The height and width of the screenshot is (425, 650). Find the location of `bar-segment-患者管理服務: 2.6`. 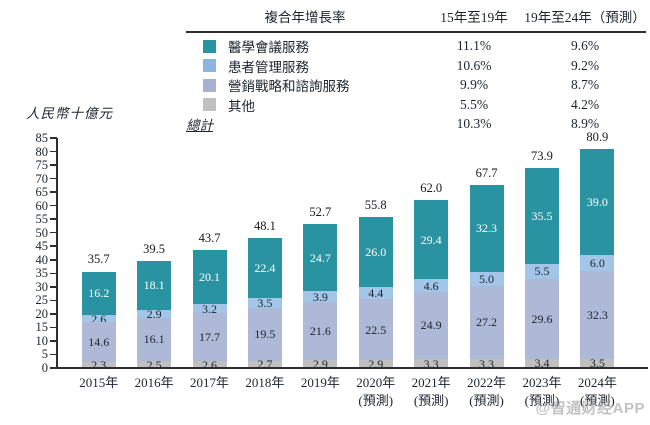

bar-segment-患者管理服務: 2.6 is located at coordinates (98, 319).